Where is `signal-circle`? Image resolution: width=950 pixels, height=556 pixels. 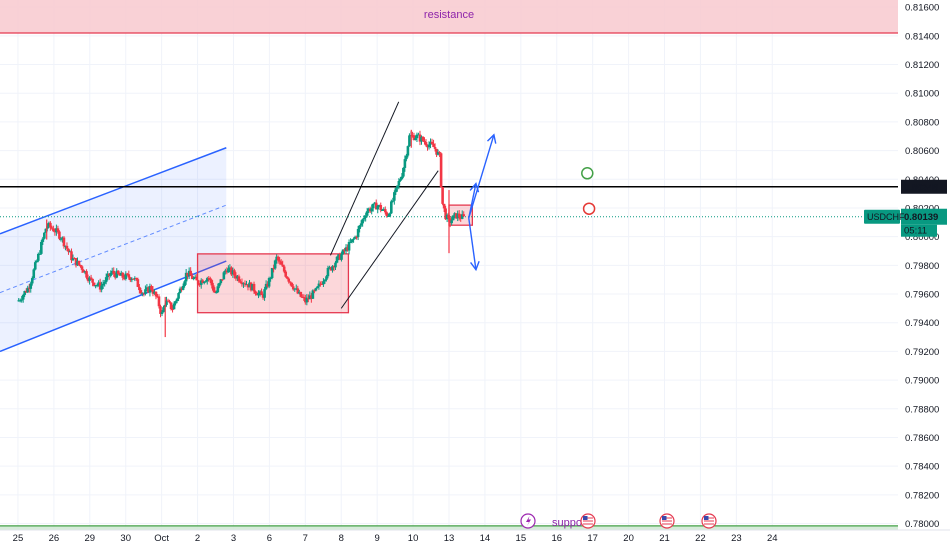 signal-circle is located at coordinates (587, 173).